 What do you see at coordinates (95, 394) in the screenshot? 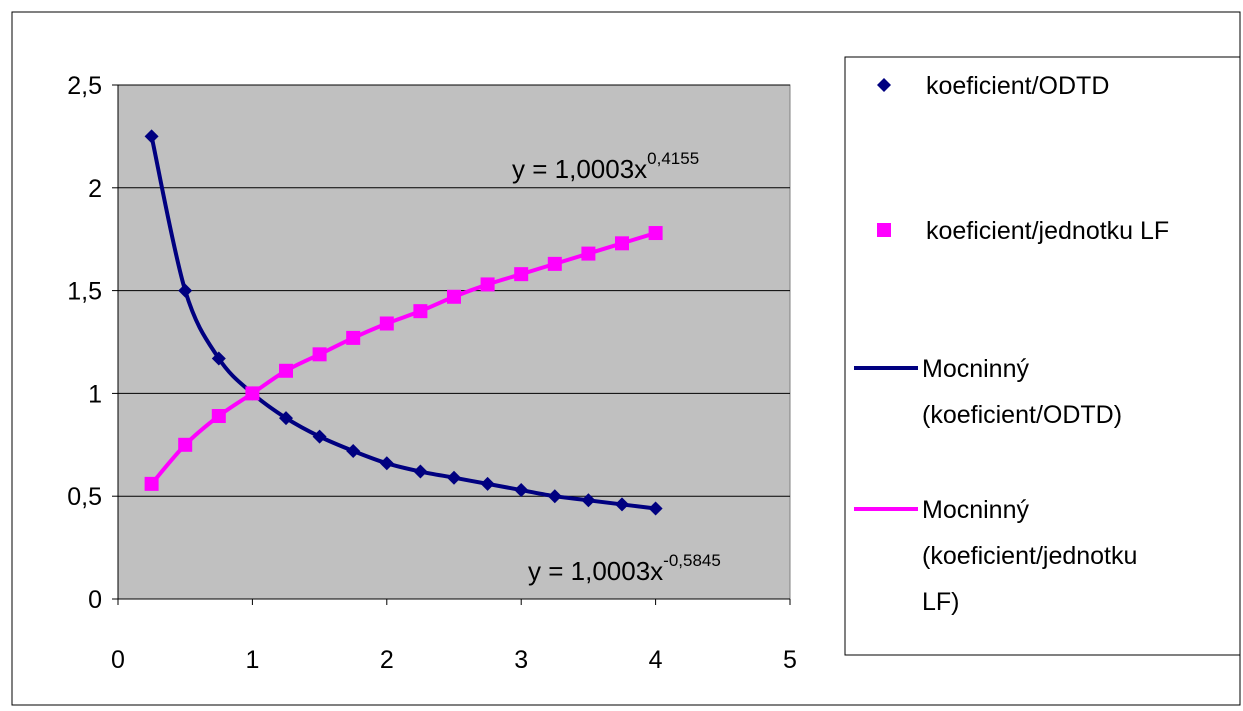
I see `y-tick-label: 1` at bounding box center [95, 394].